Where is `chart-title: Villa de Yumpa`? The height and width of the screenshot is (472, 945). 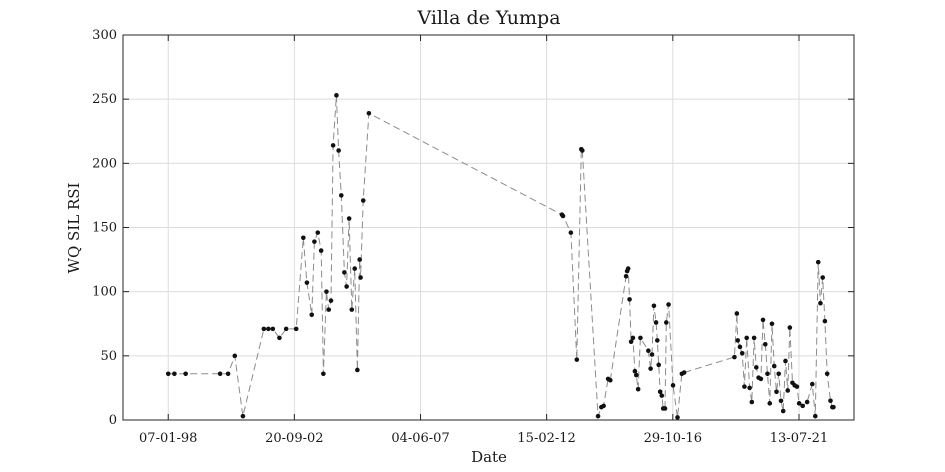
chart-title: Villa de Yumpa is located at coordinates (488, 18).